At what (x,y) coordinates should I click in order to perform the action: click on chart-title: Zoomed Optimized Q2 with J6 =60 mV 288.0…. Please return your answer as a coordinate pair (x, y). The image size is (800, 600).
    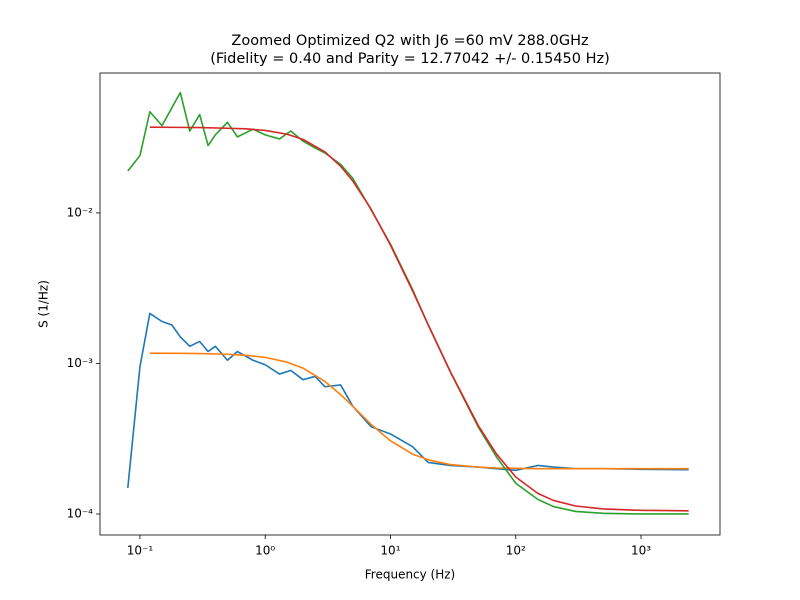
    Looking at the image, I should click on (409, 41).